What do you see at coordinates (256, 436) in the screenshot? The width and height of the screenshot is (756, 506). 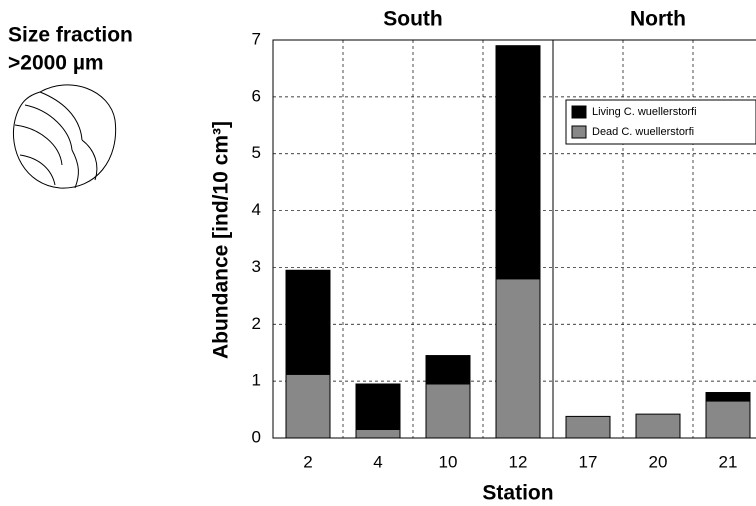 I see `y-tick-label: 0` at bounding box center [256, 436].